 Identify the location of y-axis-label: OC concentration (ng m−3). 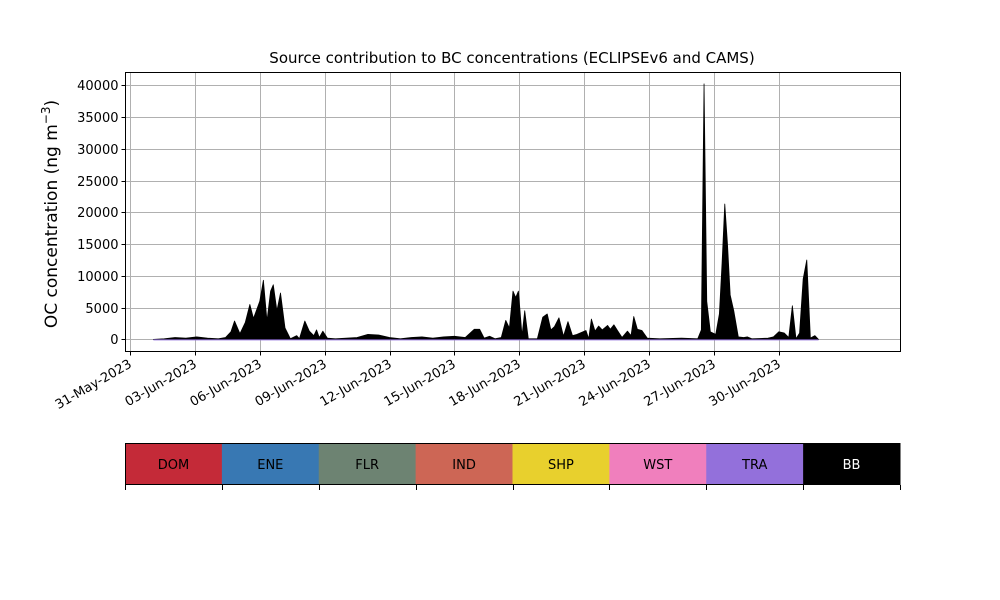
(50, 214).